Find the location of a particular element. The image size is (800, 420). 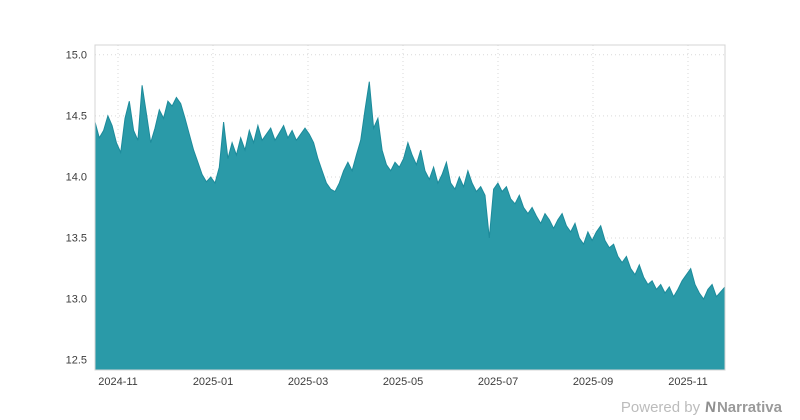

brand-mark: N Narrativa is located at coordinates (743, 408).